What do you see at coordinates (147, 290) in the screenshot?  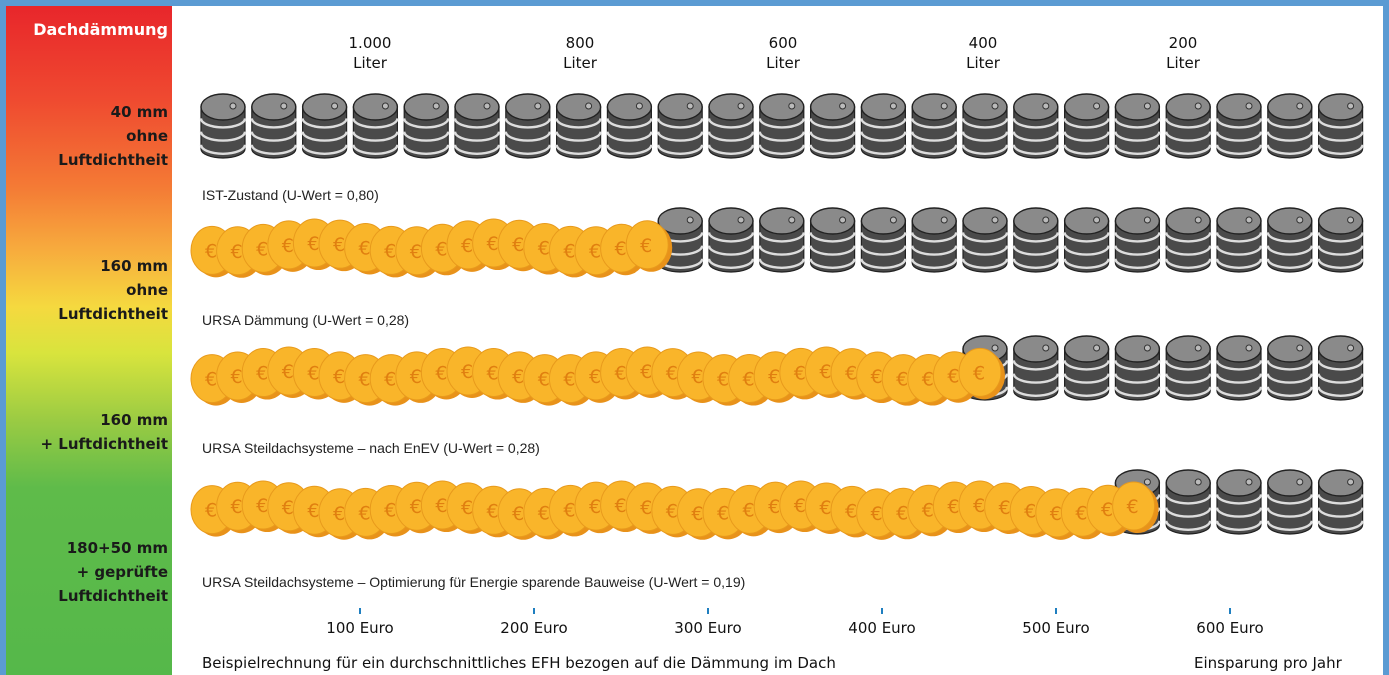 I see `level-line: ohne` at bounding box center [147, 290].